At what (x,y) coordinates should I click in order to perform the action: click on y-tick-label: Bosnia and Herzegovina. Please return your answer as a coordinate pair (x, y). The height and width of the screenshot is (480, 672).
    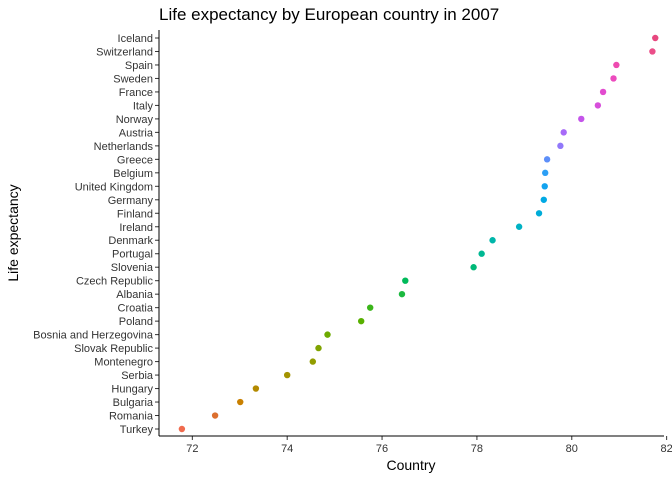
    Looking at the image, I should click on (93, 336).